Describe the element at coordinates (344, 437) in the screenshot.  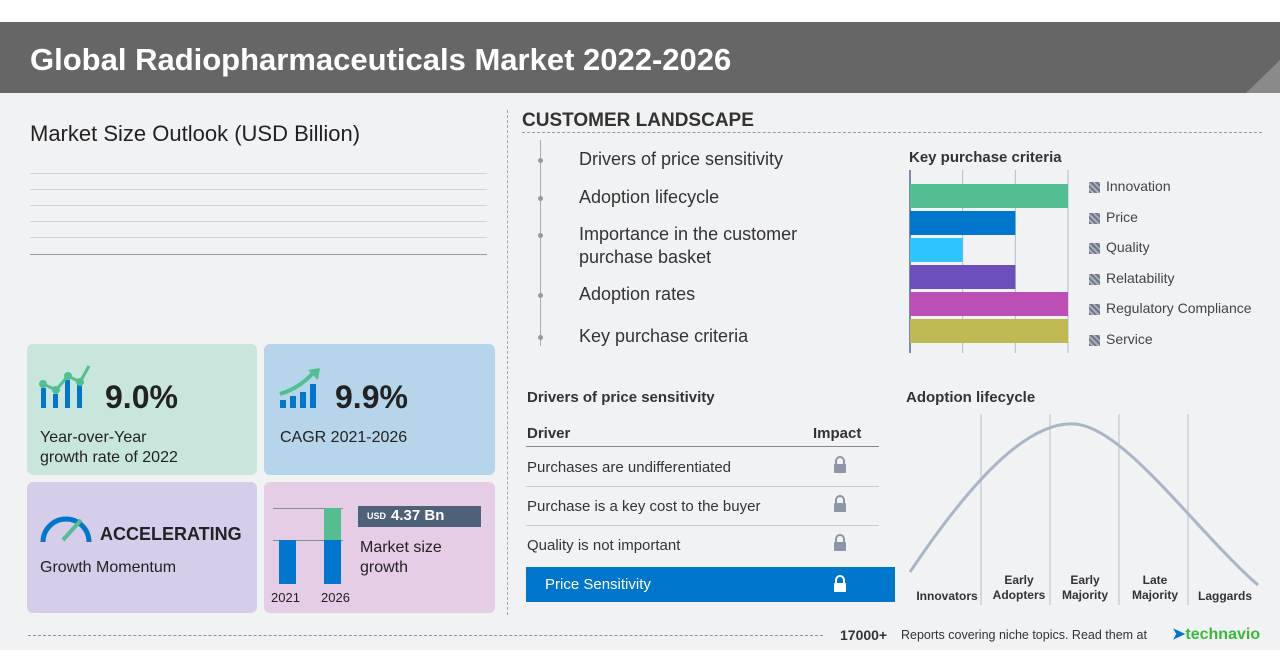
I see `cagr-label: CAGR 2021-2026` at that location.